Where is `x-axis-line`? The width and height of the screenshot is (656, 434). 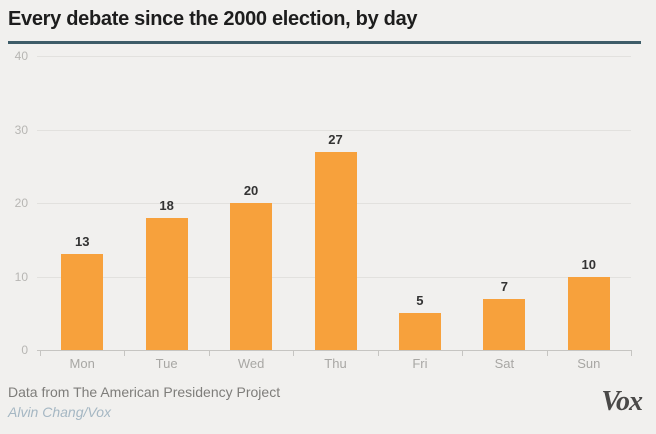 x-axis-line is located at coordinates (334, 350).